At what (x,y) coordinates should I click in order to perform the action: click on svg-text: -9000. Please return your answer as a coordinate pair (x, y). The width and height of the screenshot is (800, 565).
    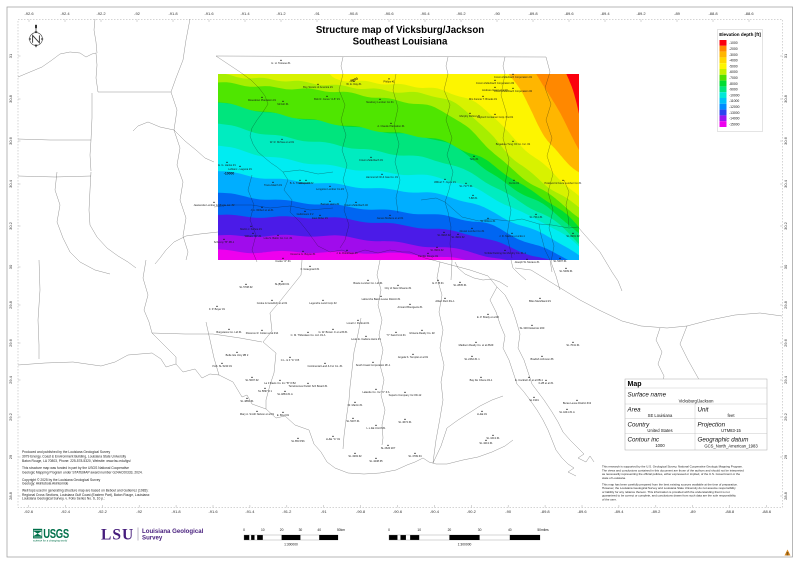
    Looking at the image, I should click on (733, 90).